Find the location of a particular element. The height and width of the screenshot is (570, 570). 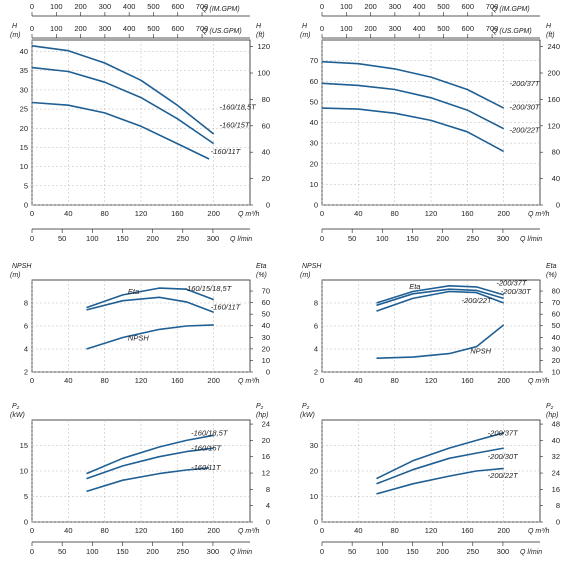

right-npsh-right-unit-symbol: Eta is located at coordinates (551, 266).